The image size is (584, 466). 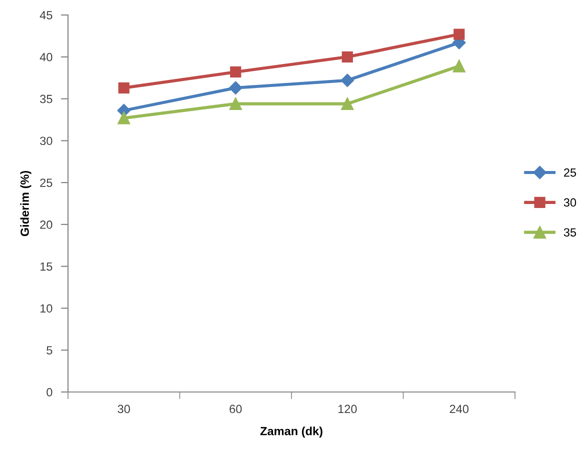 What do you see at coordinates (46, 57) in the screenshot?
I see `y-tick-label: 40` at bounding box center [46, 57].